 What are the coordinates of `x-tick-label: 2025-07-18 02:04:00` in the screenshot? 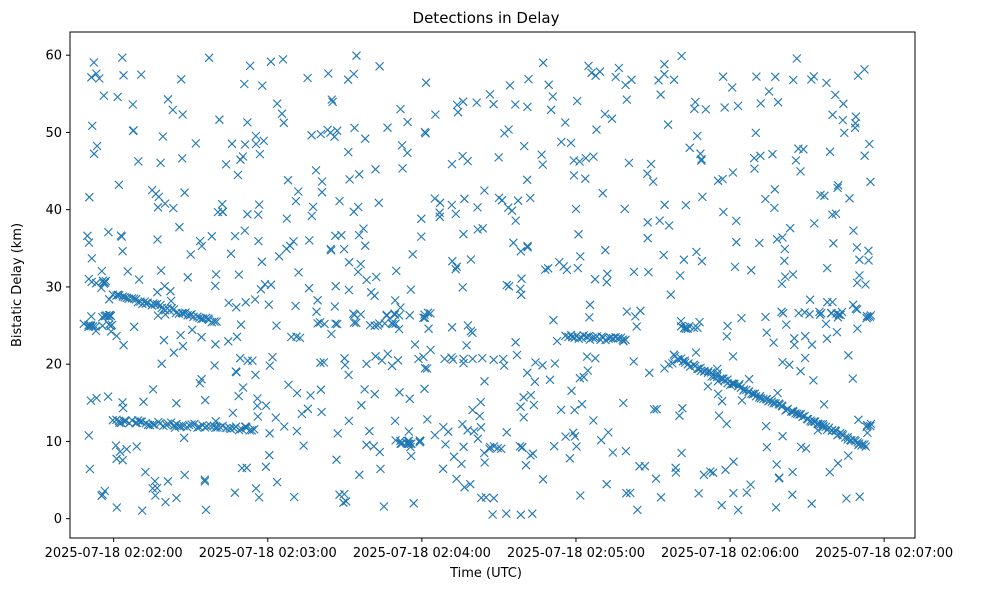 It's located at (422, 553).